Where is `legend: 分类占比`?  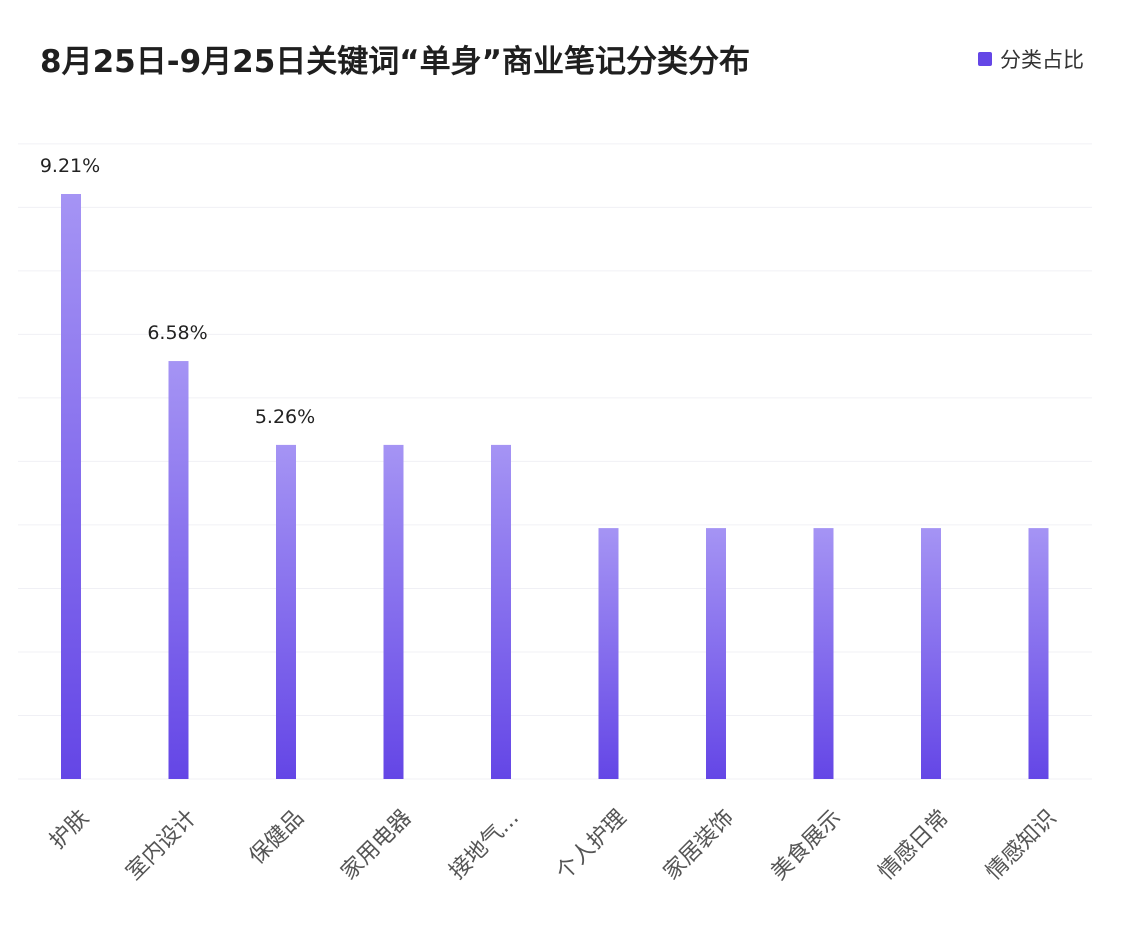 legend: 分类占比 is located at coordinates (1031, 59).